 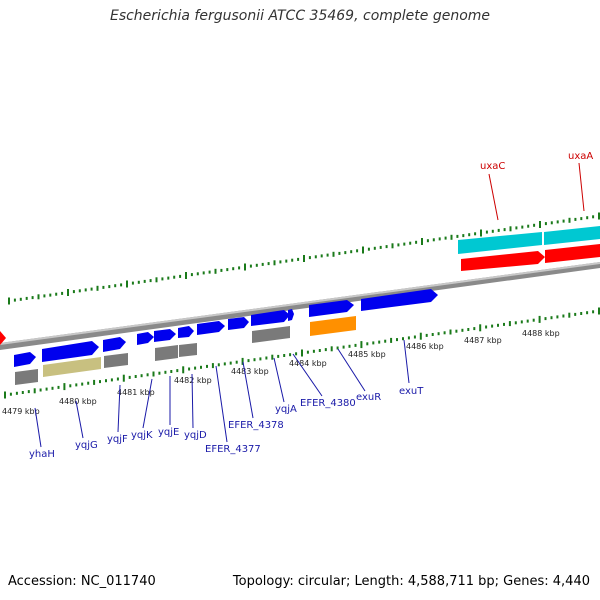 What do you see at coordinates (351, 370) in the screenshot?
I see `leader-exuR` at bounding box center [351, 370].